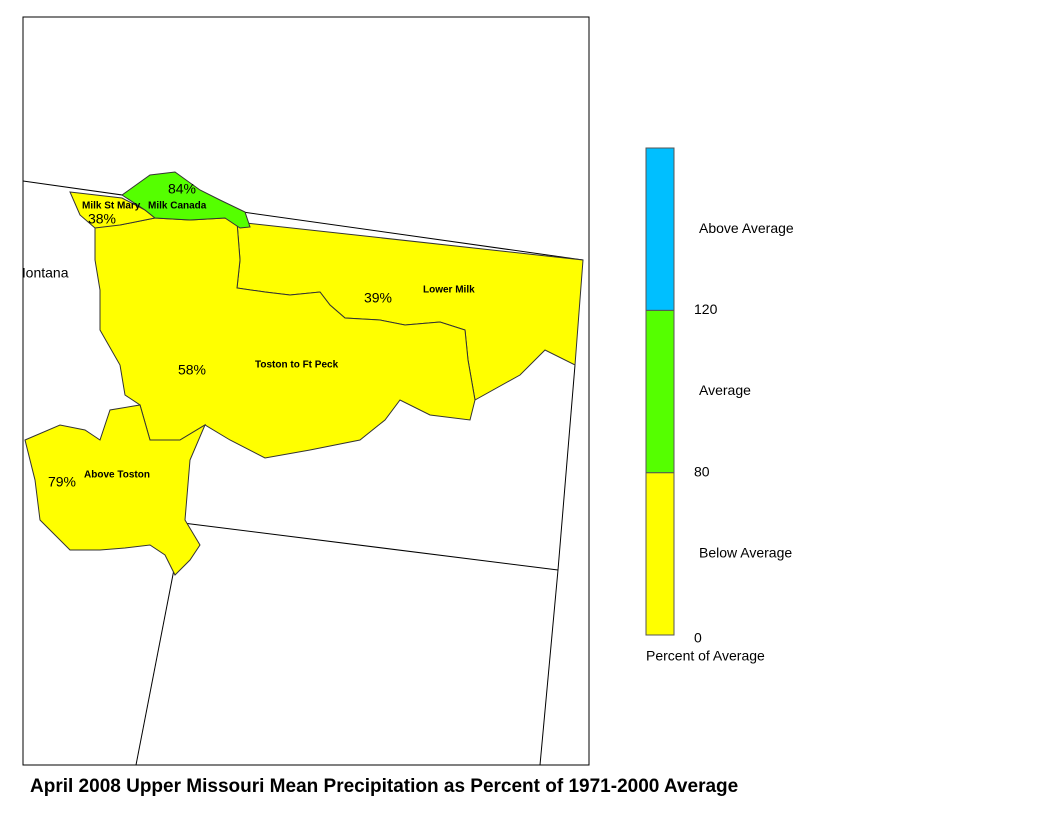  I want to click on region-percent: 79%, so click(62, 482).